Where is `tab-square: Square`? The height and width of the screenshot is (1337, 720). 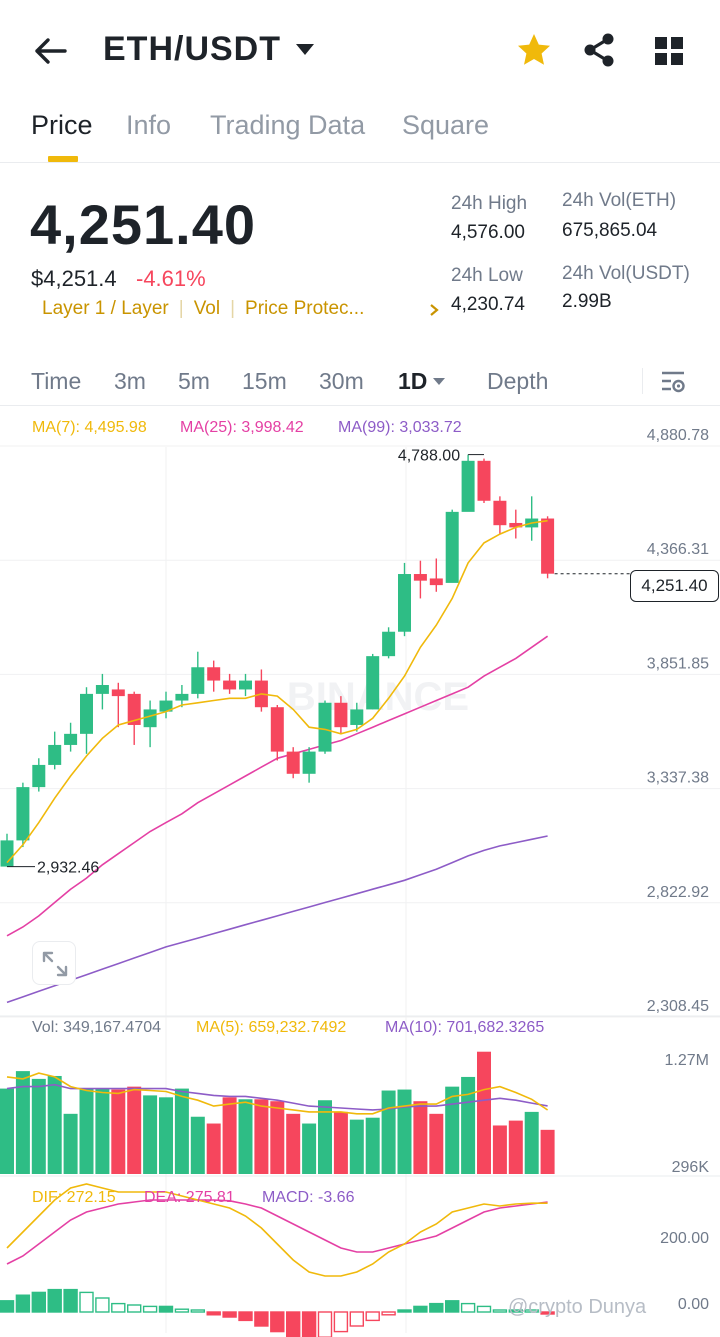 tab-square: Square is located at coordinates (446, 125).